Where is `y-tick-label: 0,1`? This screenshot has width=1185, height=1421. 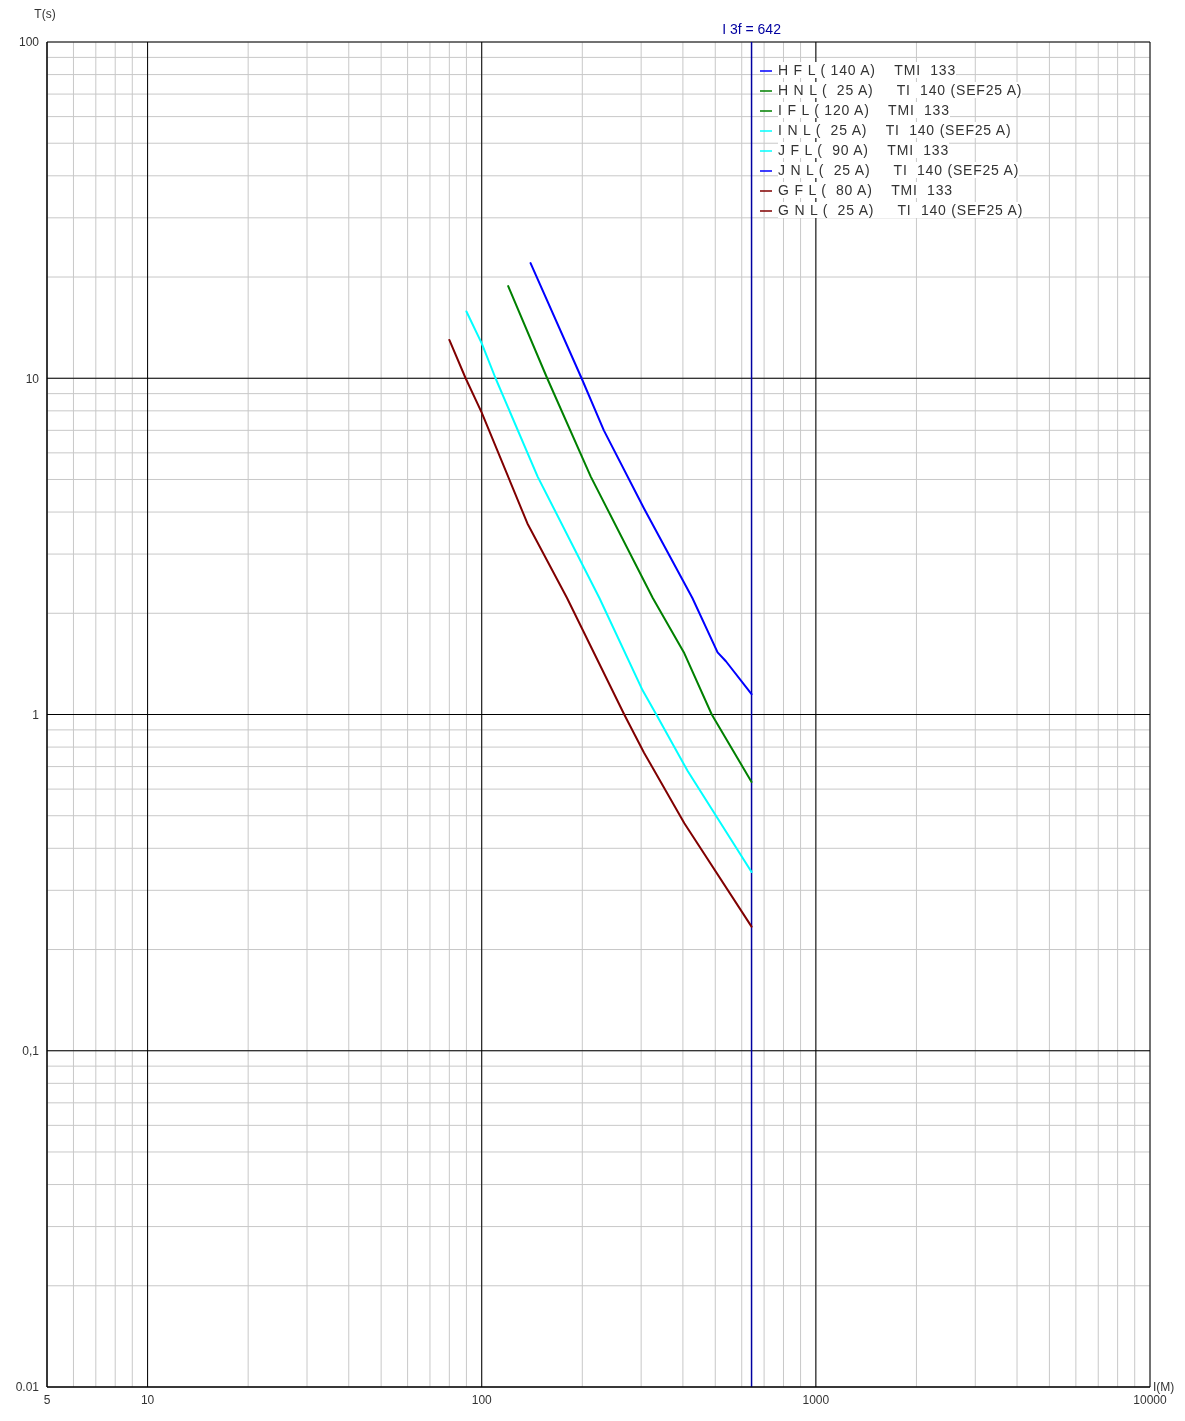
y-tick-label: 0,1 is located at coordinates (31, 1051).